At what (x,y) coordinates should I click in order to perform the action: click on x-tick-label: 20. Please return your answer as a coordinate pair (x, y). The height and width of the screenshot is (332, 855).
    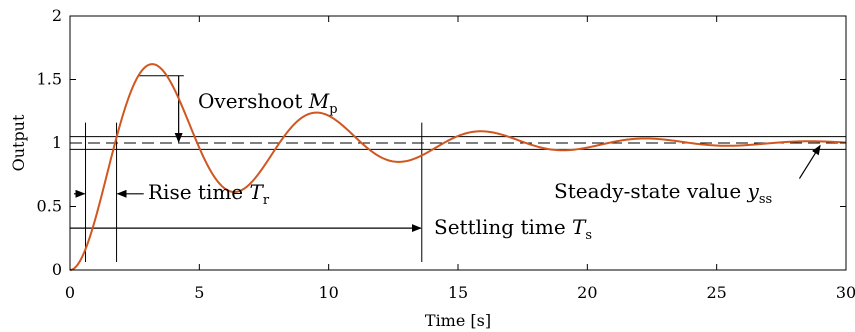
    Looking at the image, I should click on (587, 292).